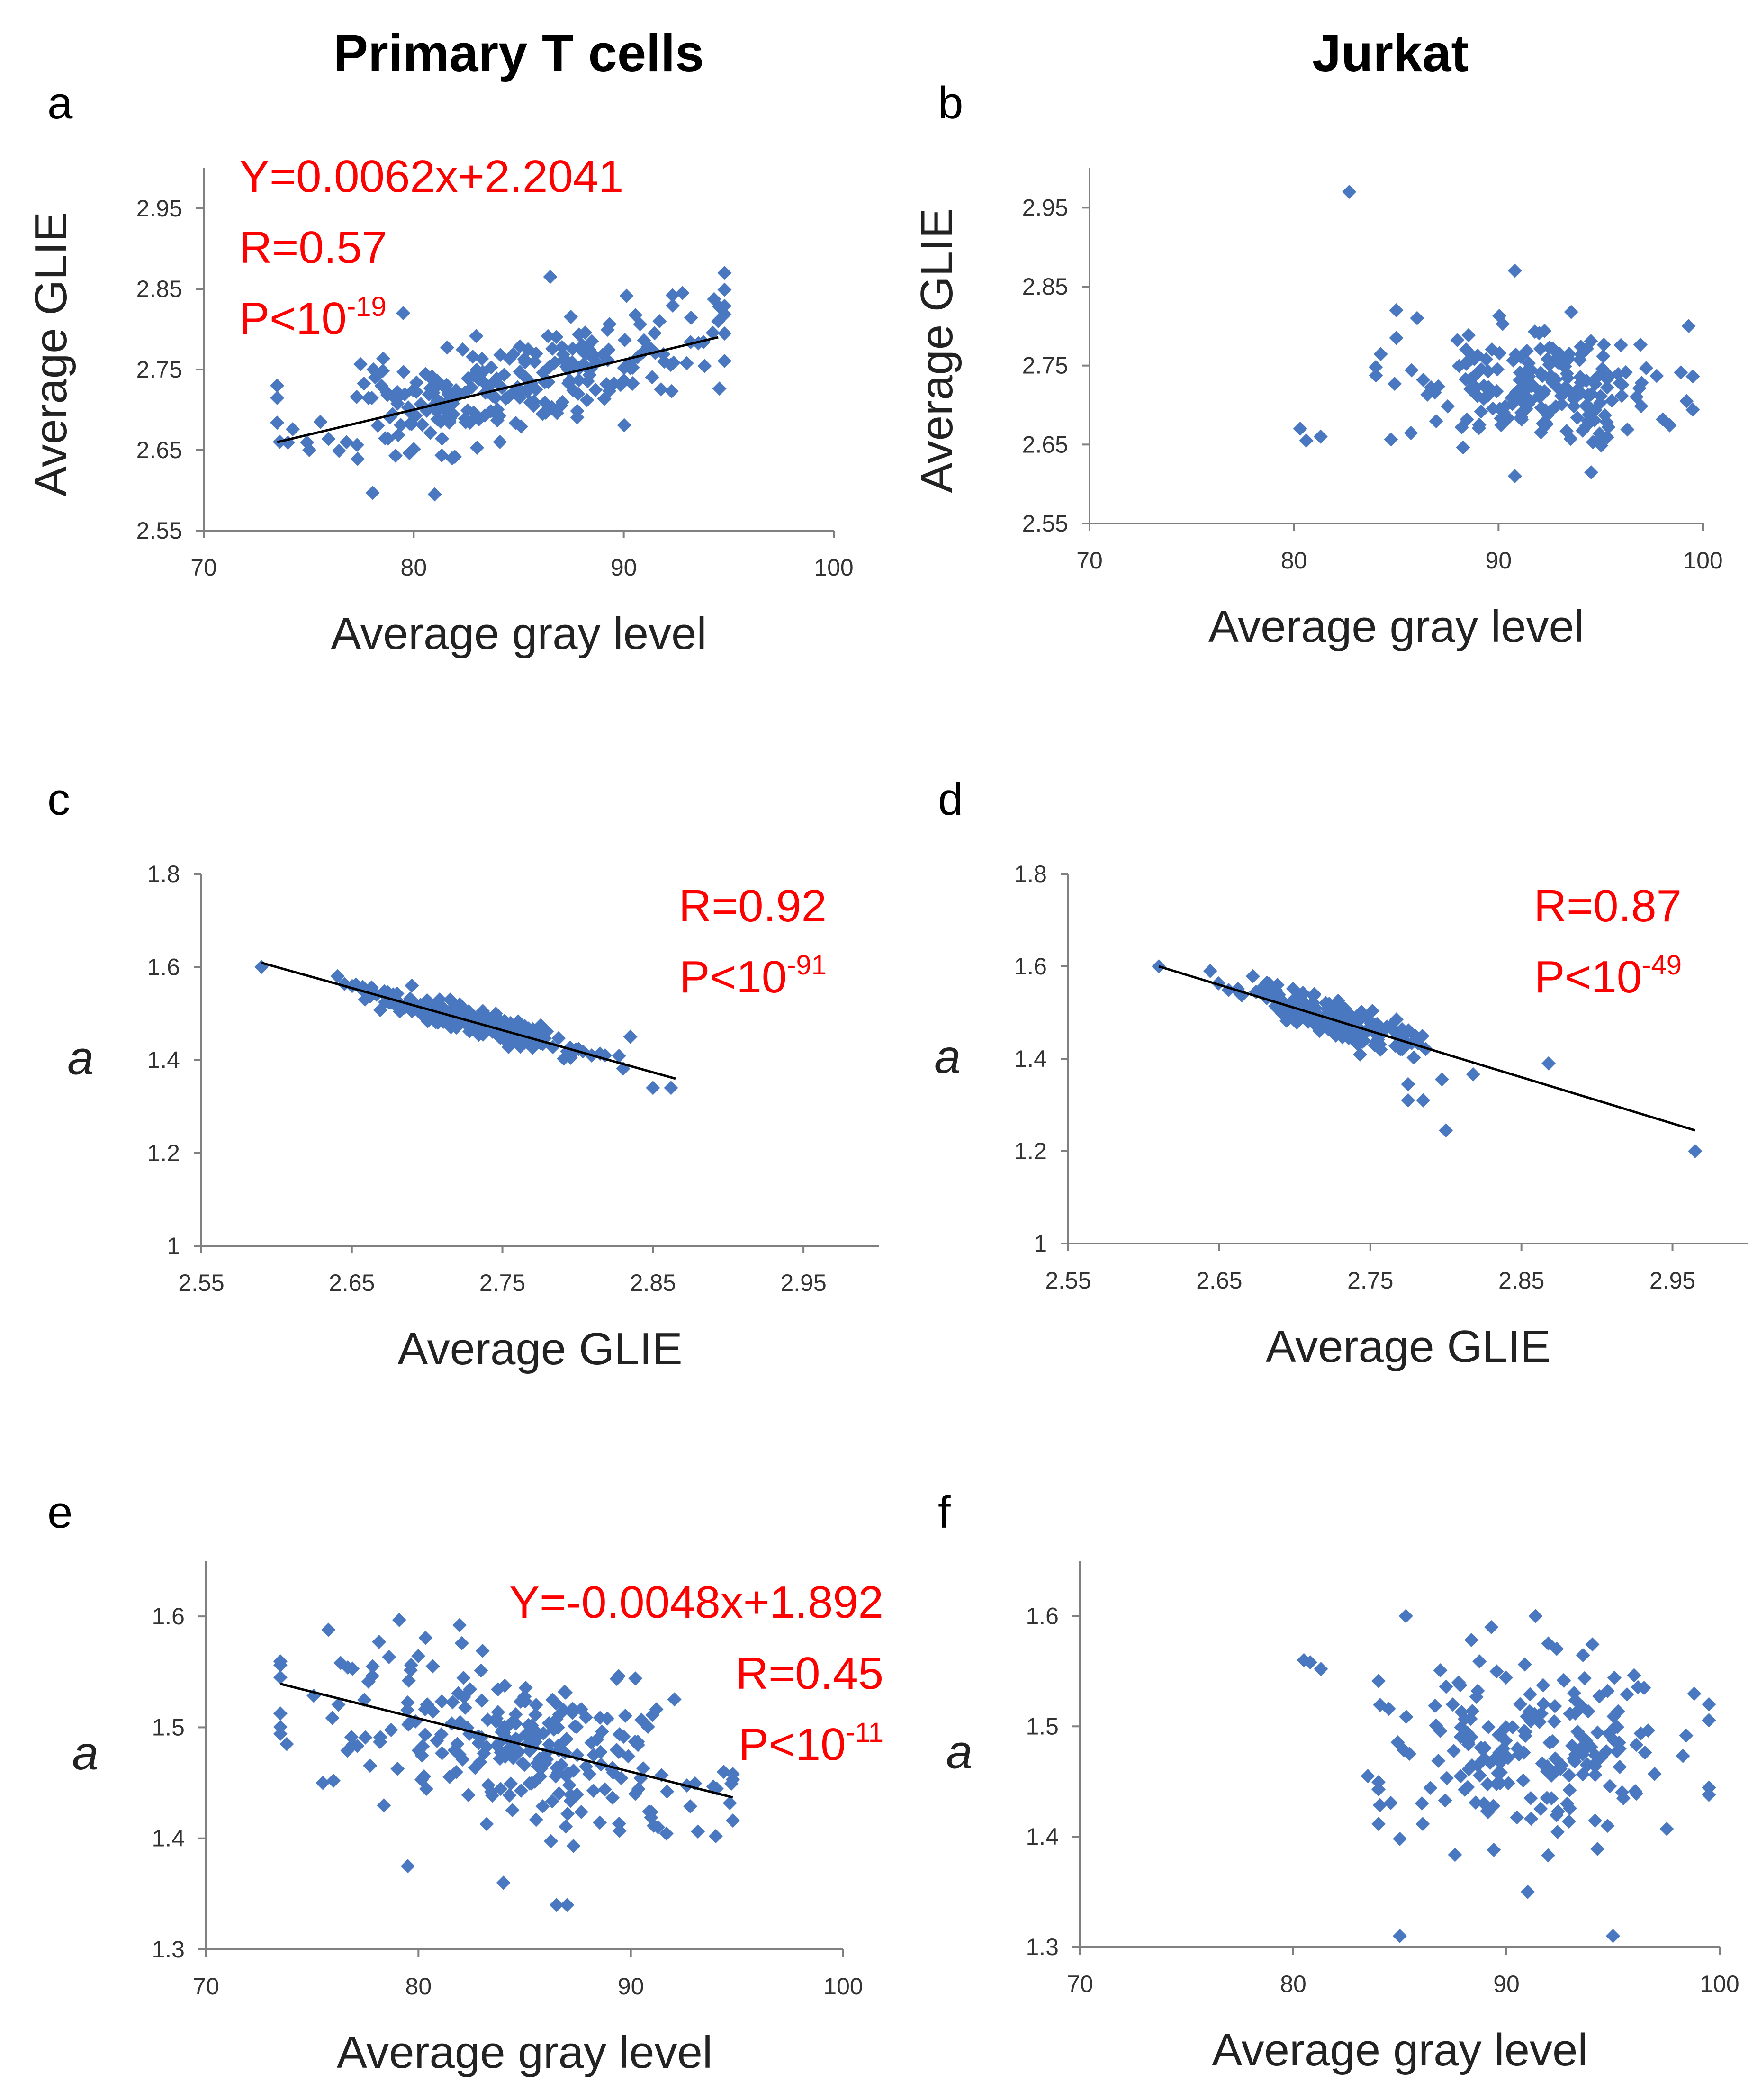 The height and width of the screenshot is (2100, 1757). I want to click on panel-letter: b, so click(950, 103).